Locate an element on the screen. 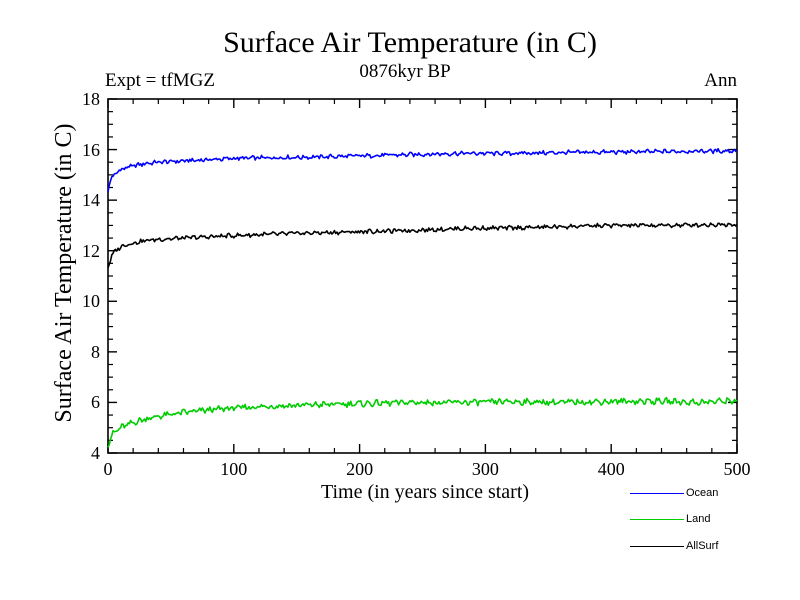 This screenshot has height=600, width=800. legend-line-allsurf is located at coordinates (657, 546).